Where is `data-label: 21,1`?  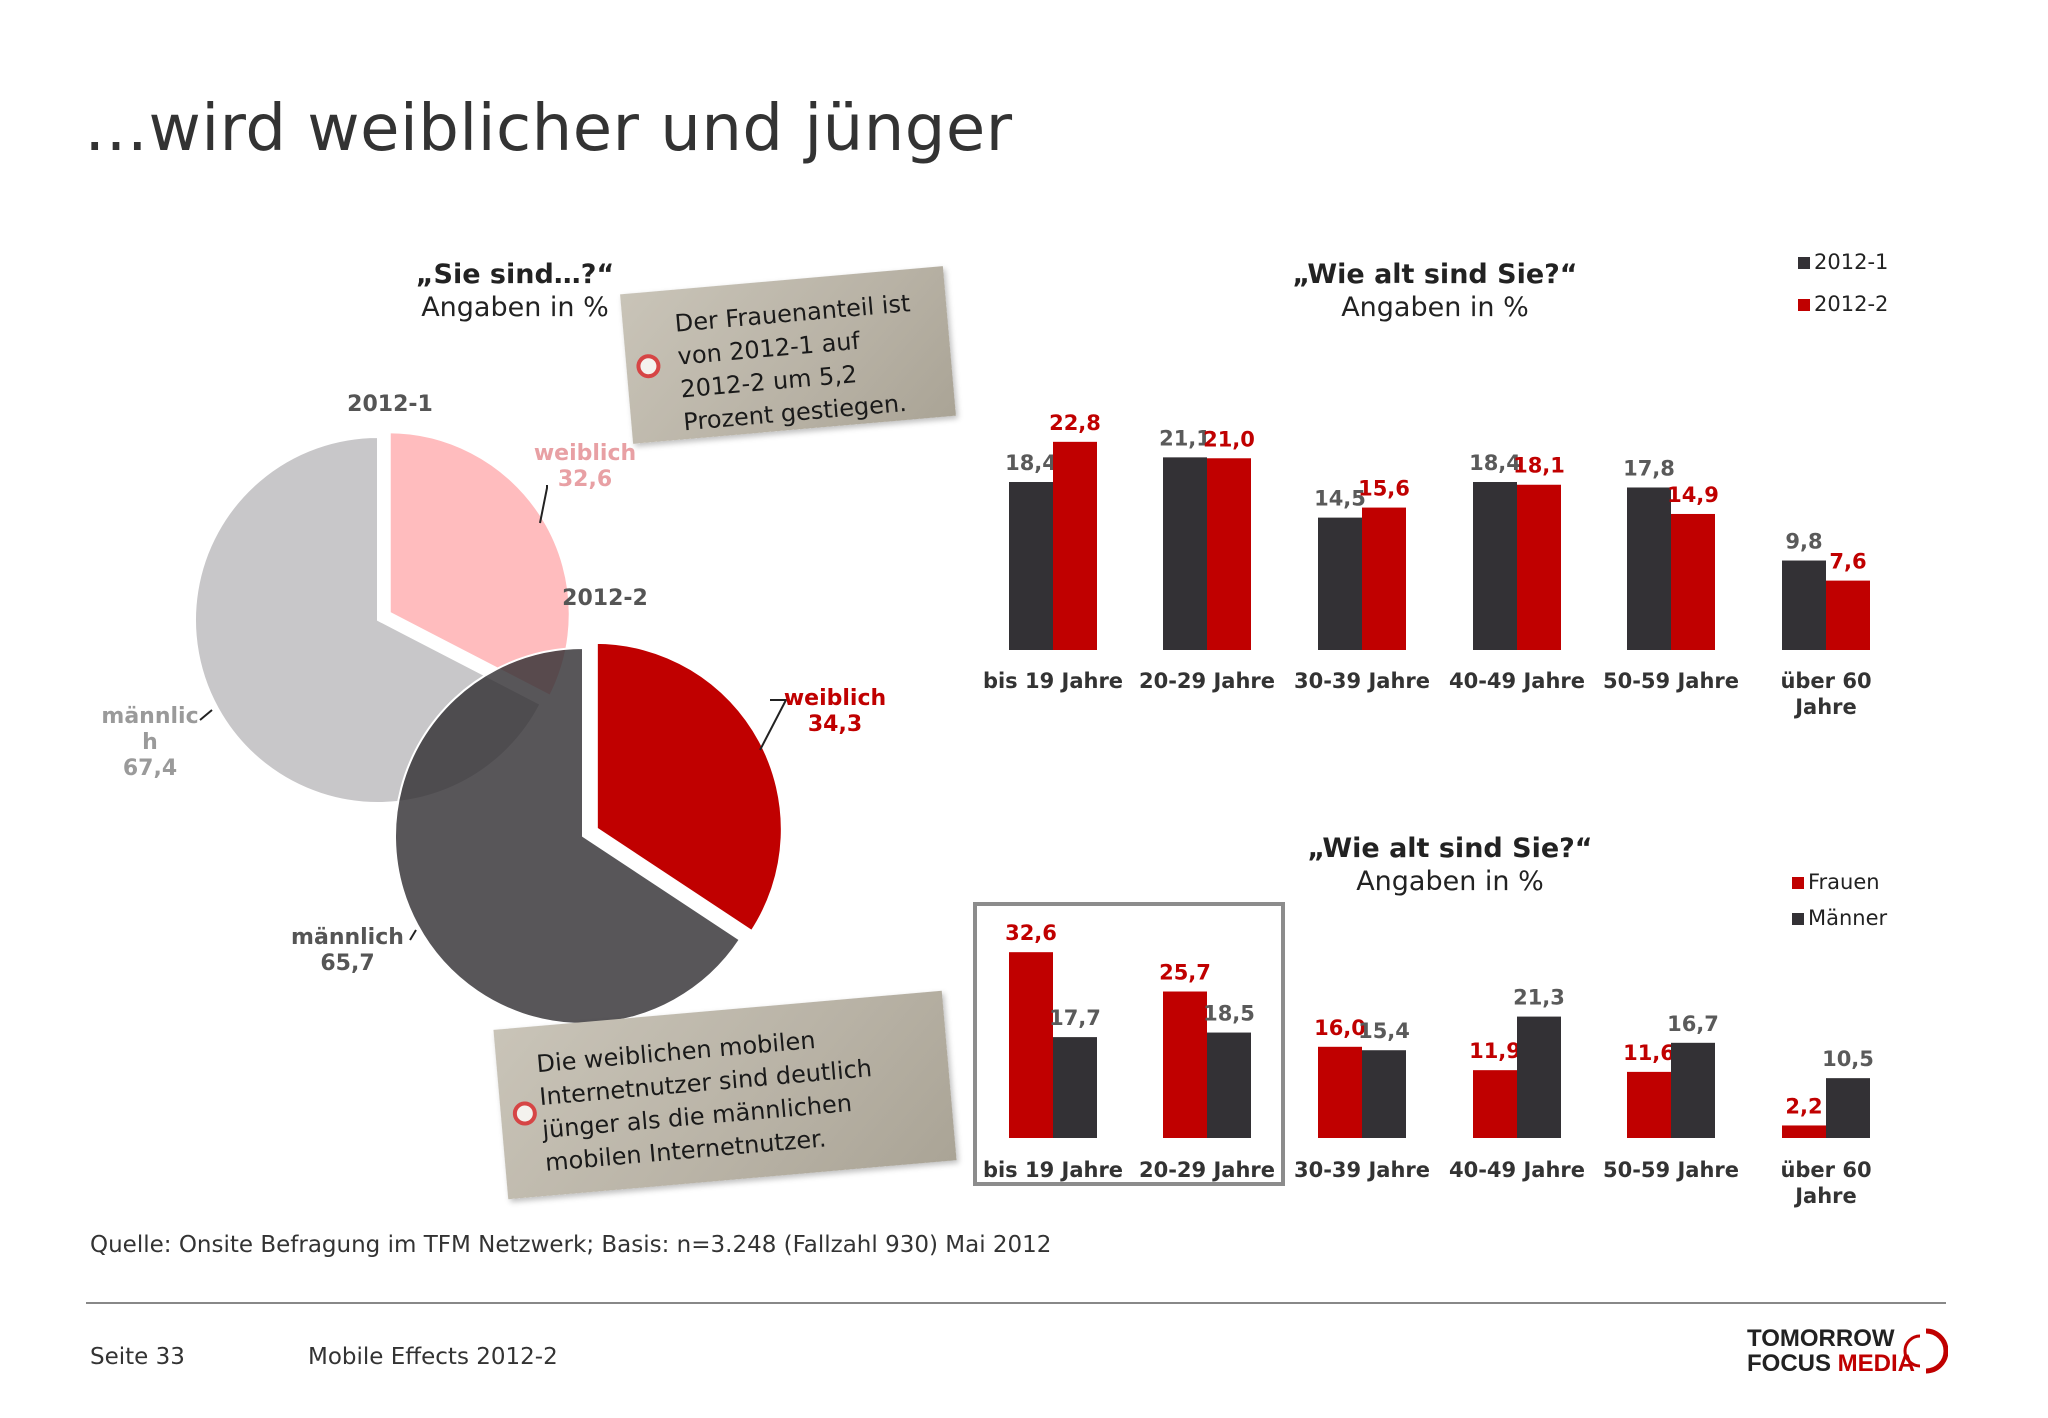 data-label: 21,1 is located at coordinates (1185, 438).